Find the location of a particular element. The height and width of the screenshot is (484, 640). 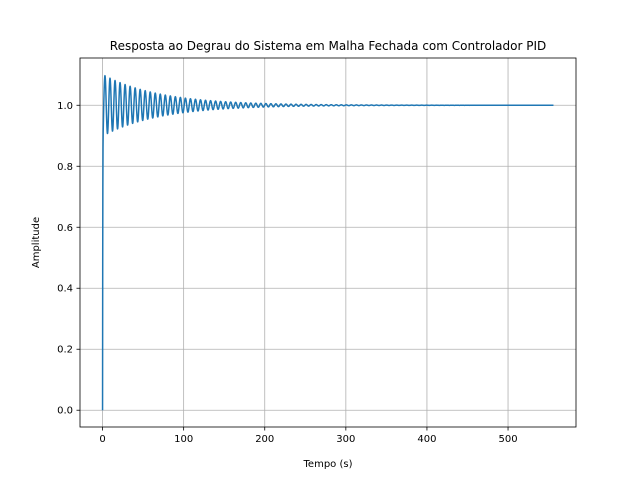

x-tick-label: 400 is located at coordinates (426, 439).